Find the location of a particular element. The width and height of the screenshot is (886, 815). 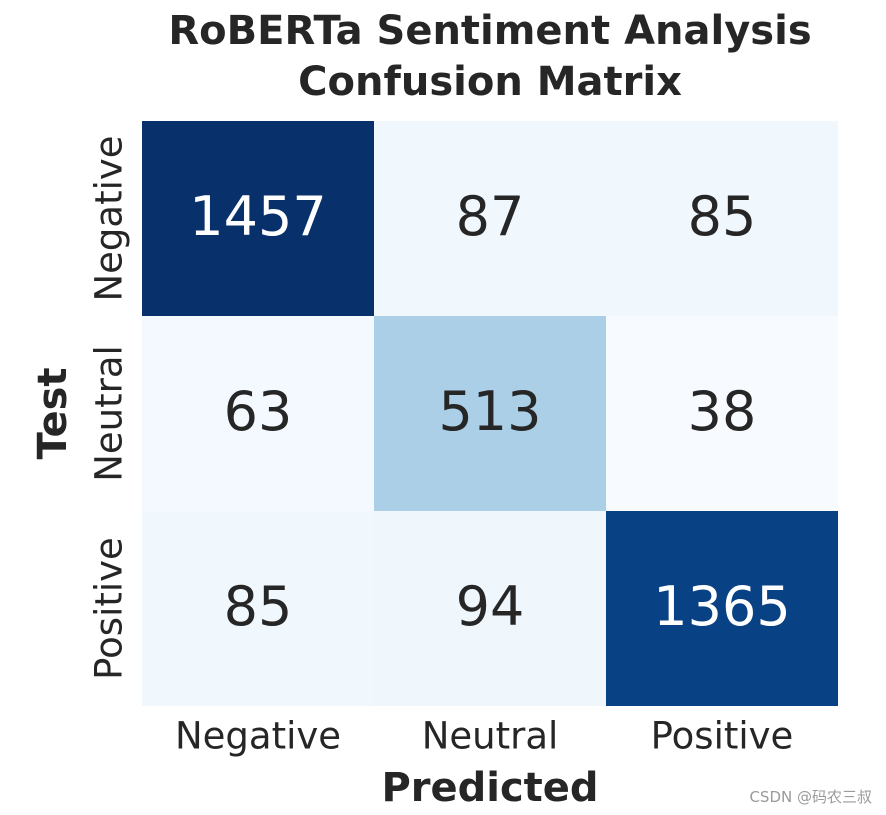

cell-annotation: 1365 is located at coordinates (721, 606).